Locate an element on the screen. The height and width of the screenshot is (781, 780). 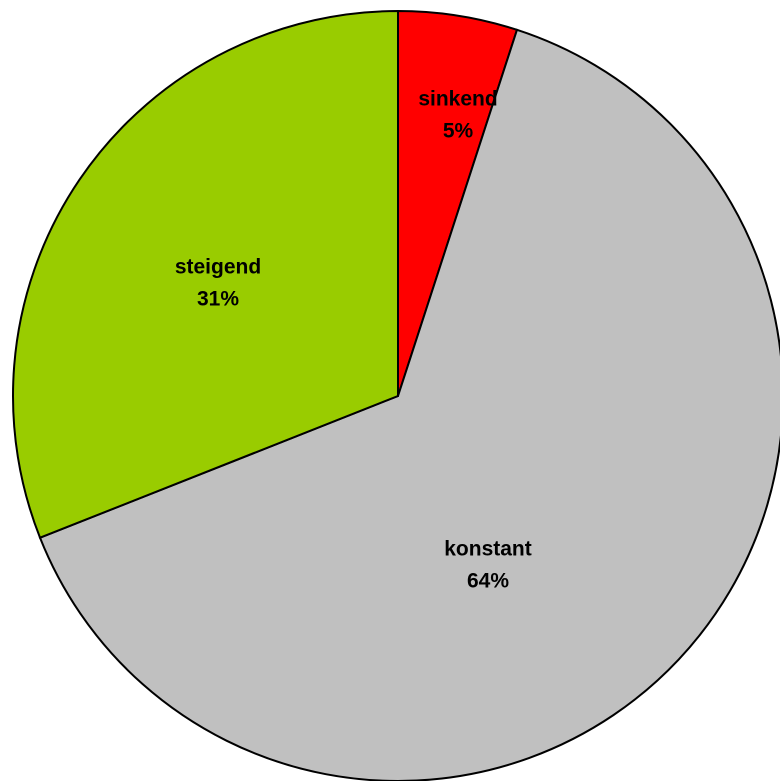
slice-value: 5% is located at coordinates (458, 131).